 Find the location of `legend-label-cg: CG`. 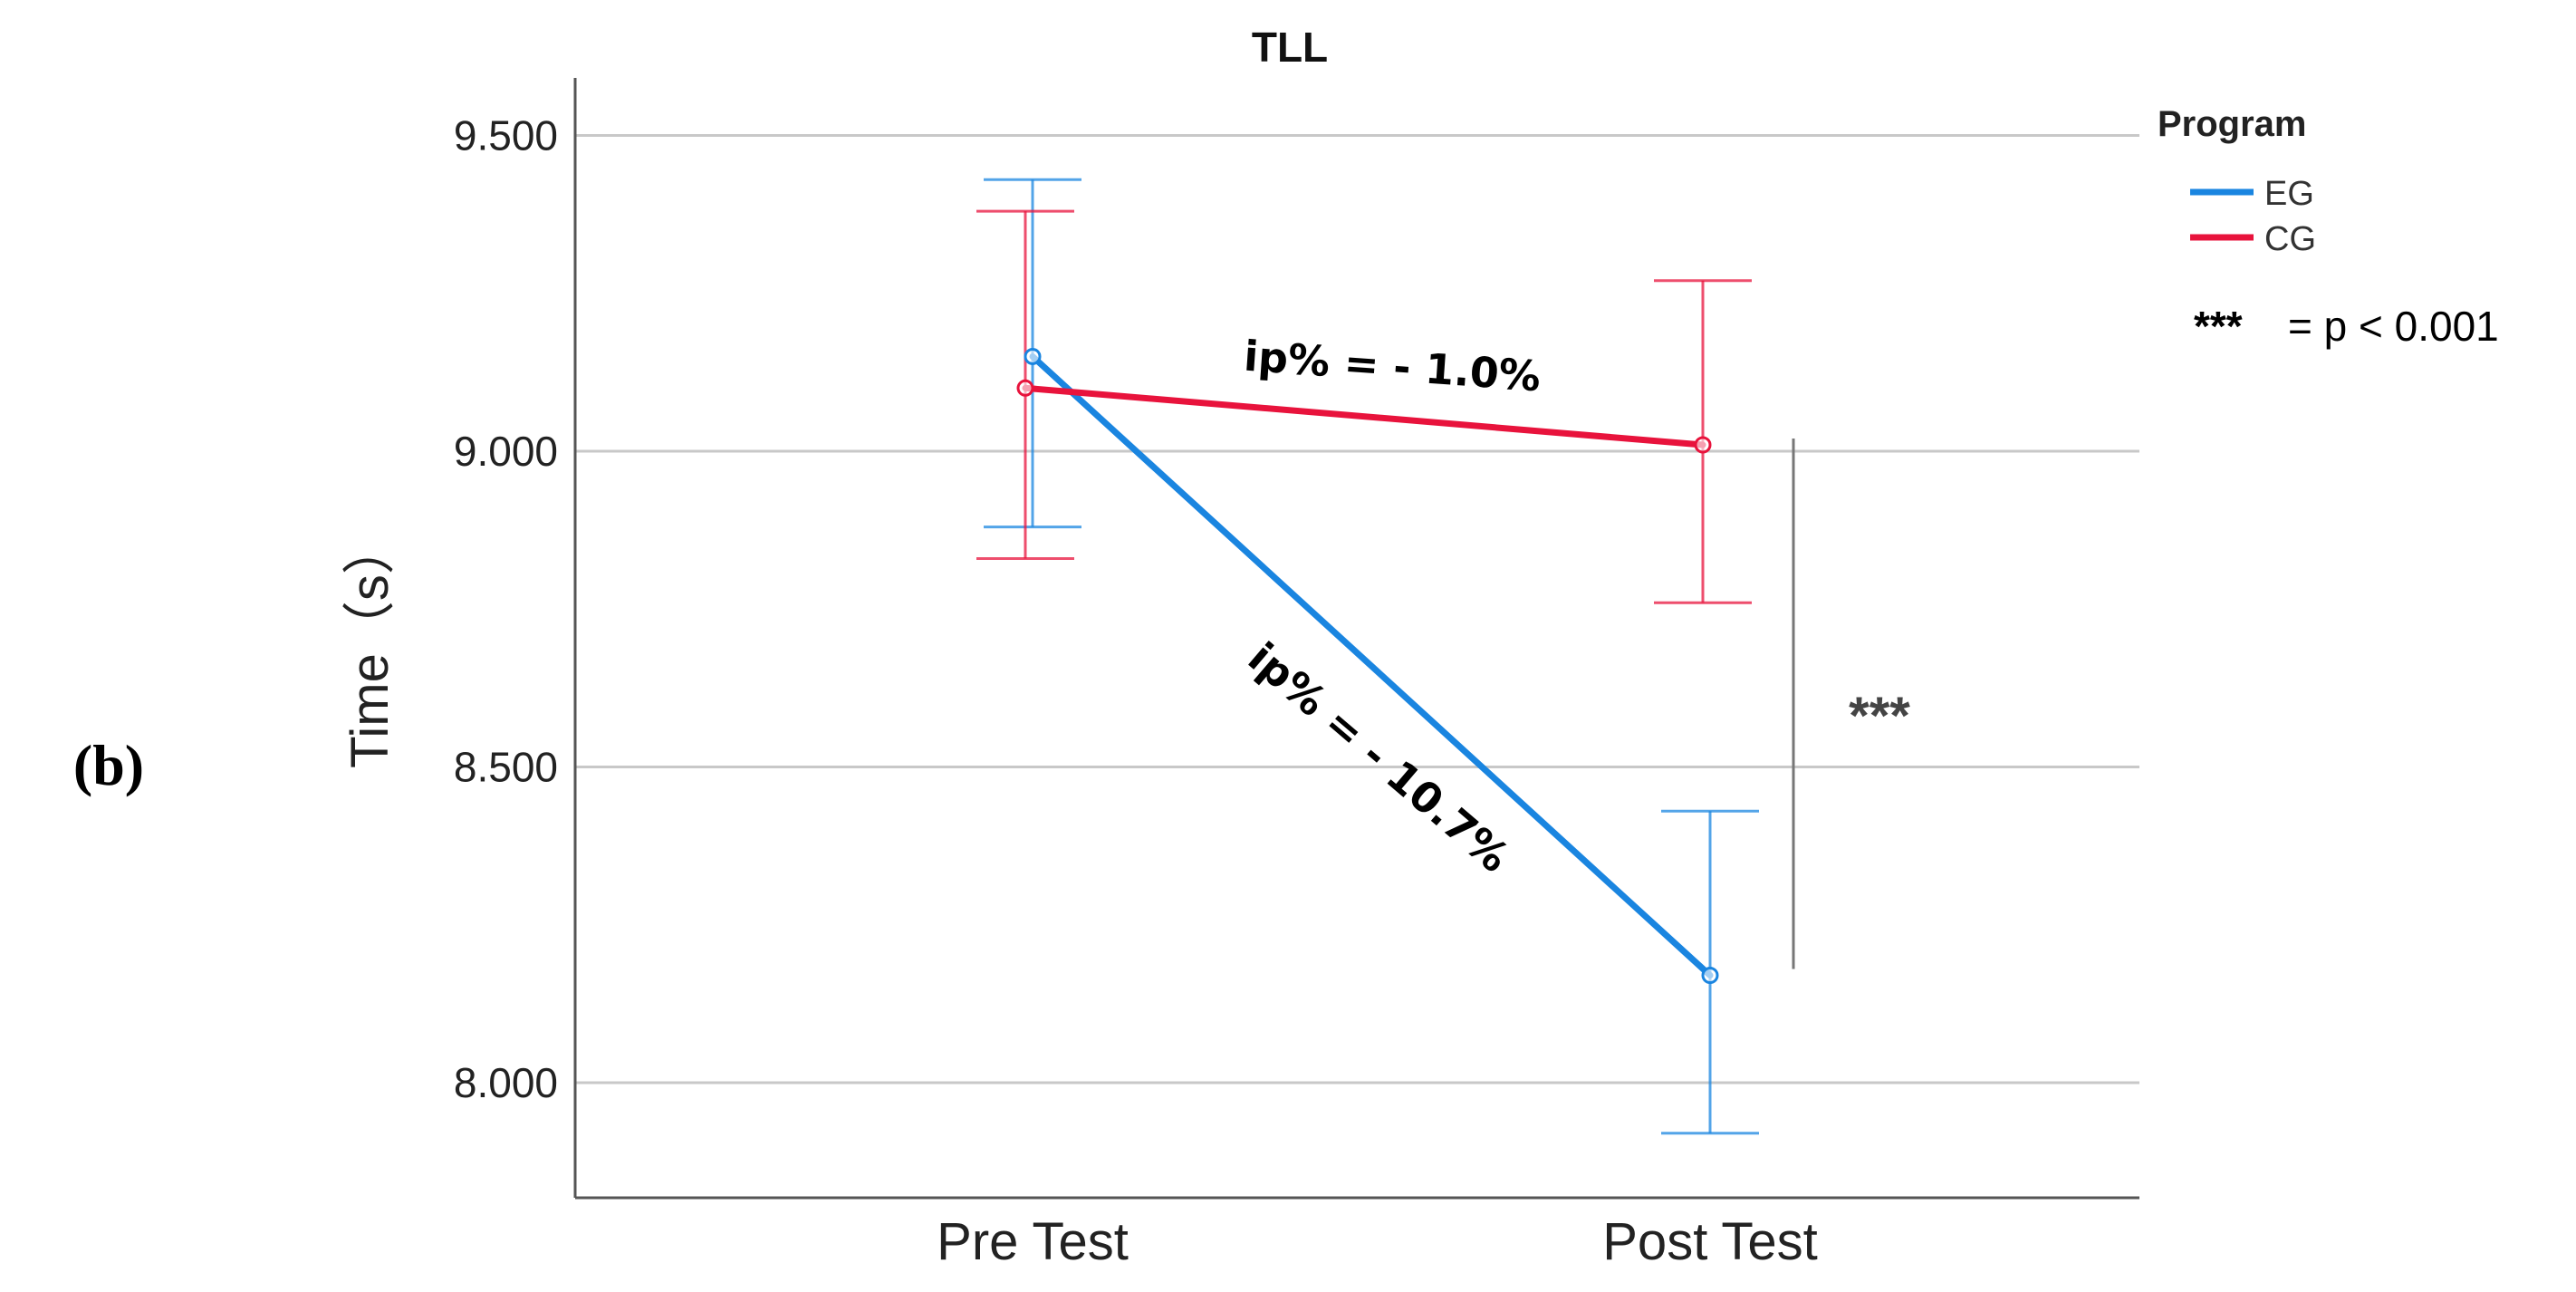

legend-label-cg: CG is located at coordinates (2290, 239).